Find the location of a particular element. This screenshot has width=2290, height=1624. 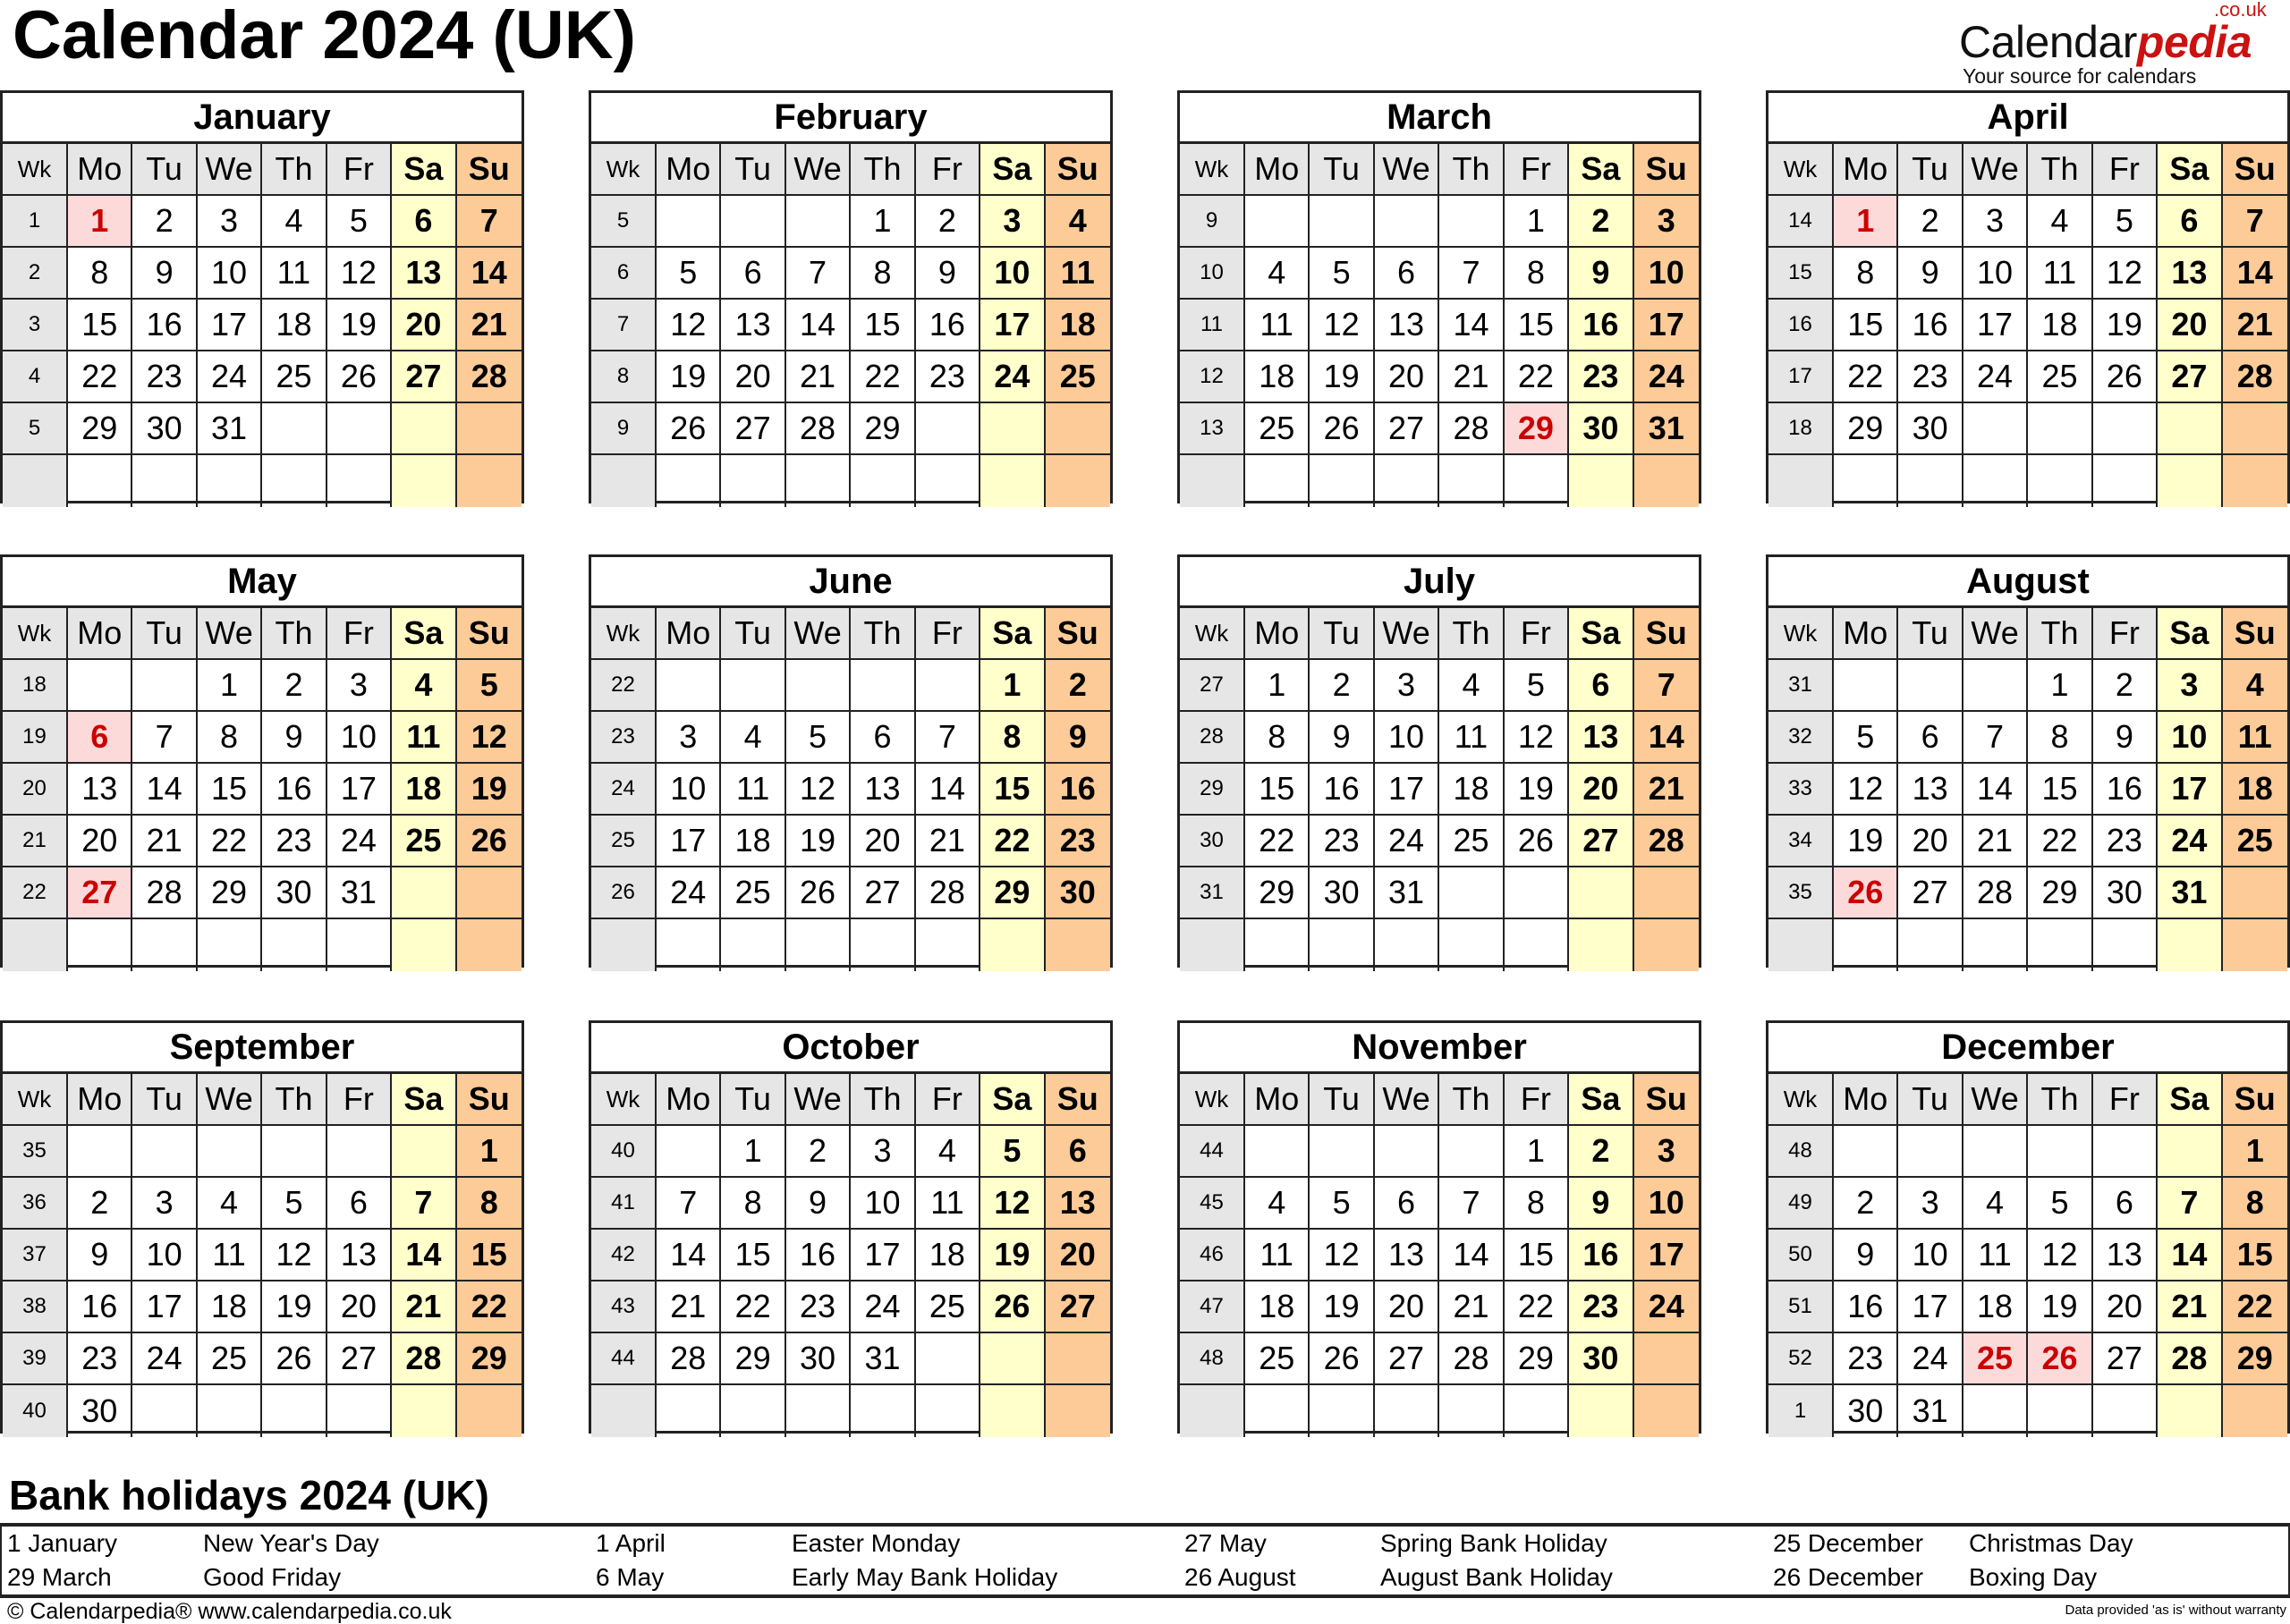

holiday-day-cell: 29 is located at coordinates (1537, 429).